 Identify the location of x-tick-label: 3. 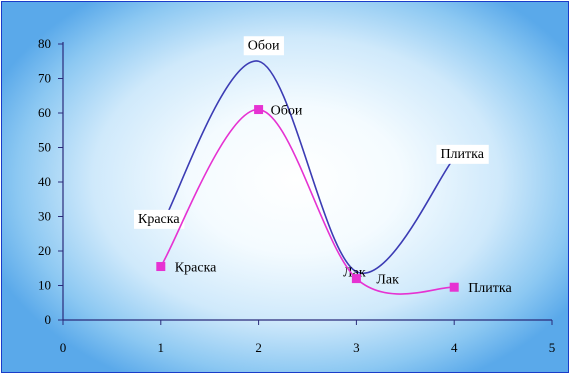
(356, 347).